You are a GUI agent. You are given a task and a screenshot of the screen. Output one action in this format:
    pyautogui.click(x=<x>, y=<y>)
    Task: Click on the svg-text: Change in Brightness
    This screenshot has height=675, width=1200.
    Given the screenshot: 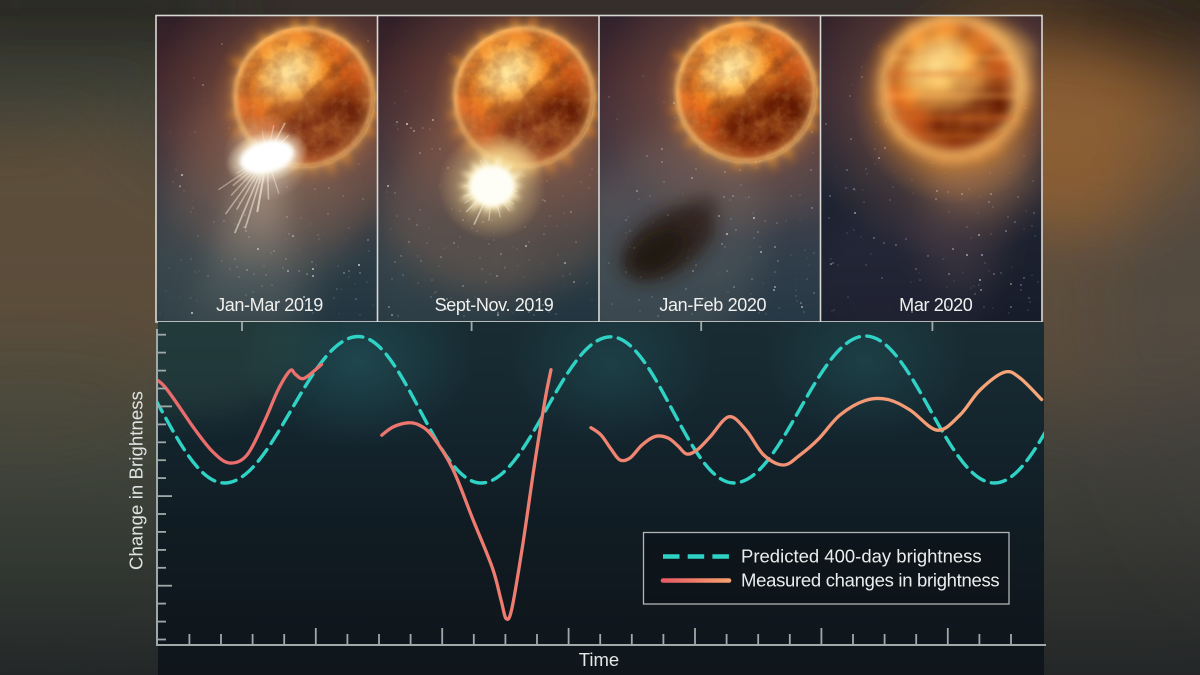 What is the action you would take?
    pyautogui.click(x=136, y=480)
    